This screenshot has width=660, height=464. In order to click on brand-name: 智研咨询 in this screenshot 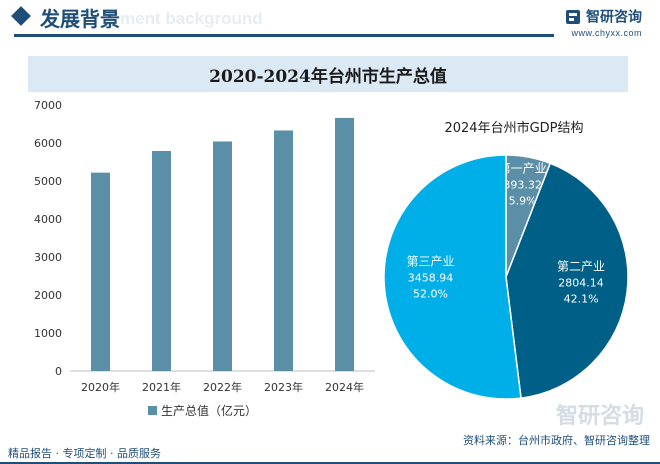, I will do `click(614, 17)`.